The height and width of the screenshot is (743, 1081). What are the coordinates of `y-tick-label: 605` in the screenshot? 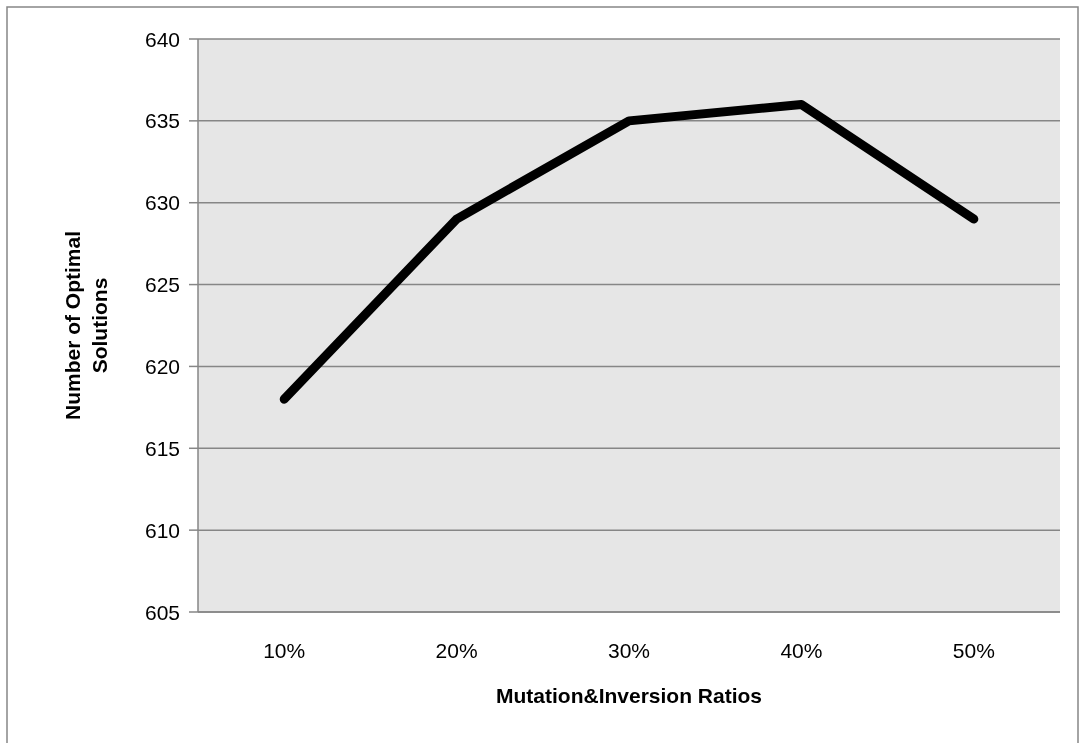 It's located at (162, 612).